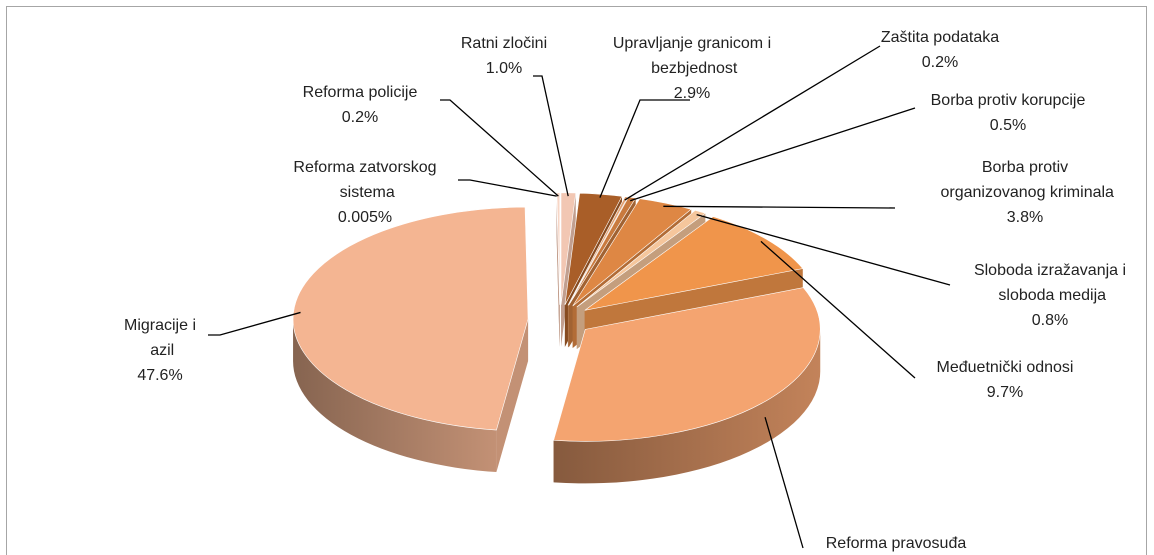  Describe the element at coordinates (1008, 125) in the screenshot. I see `label-value: 0.5%` at that location.